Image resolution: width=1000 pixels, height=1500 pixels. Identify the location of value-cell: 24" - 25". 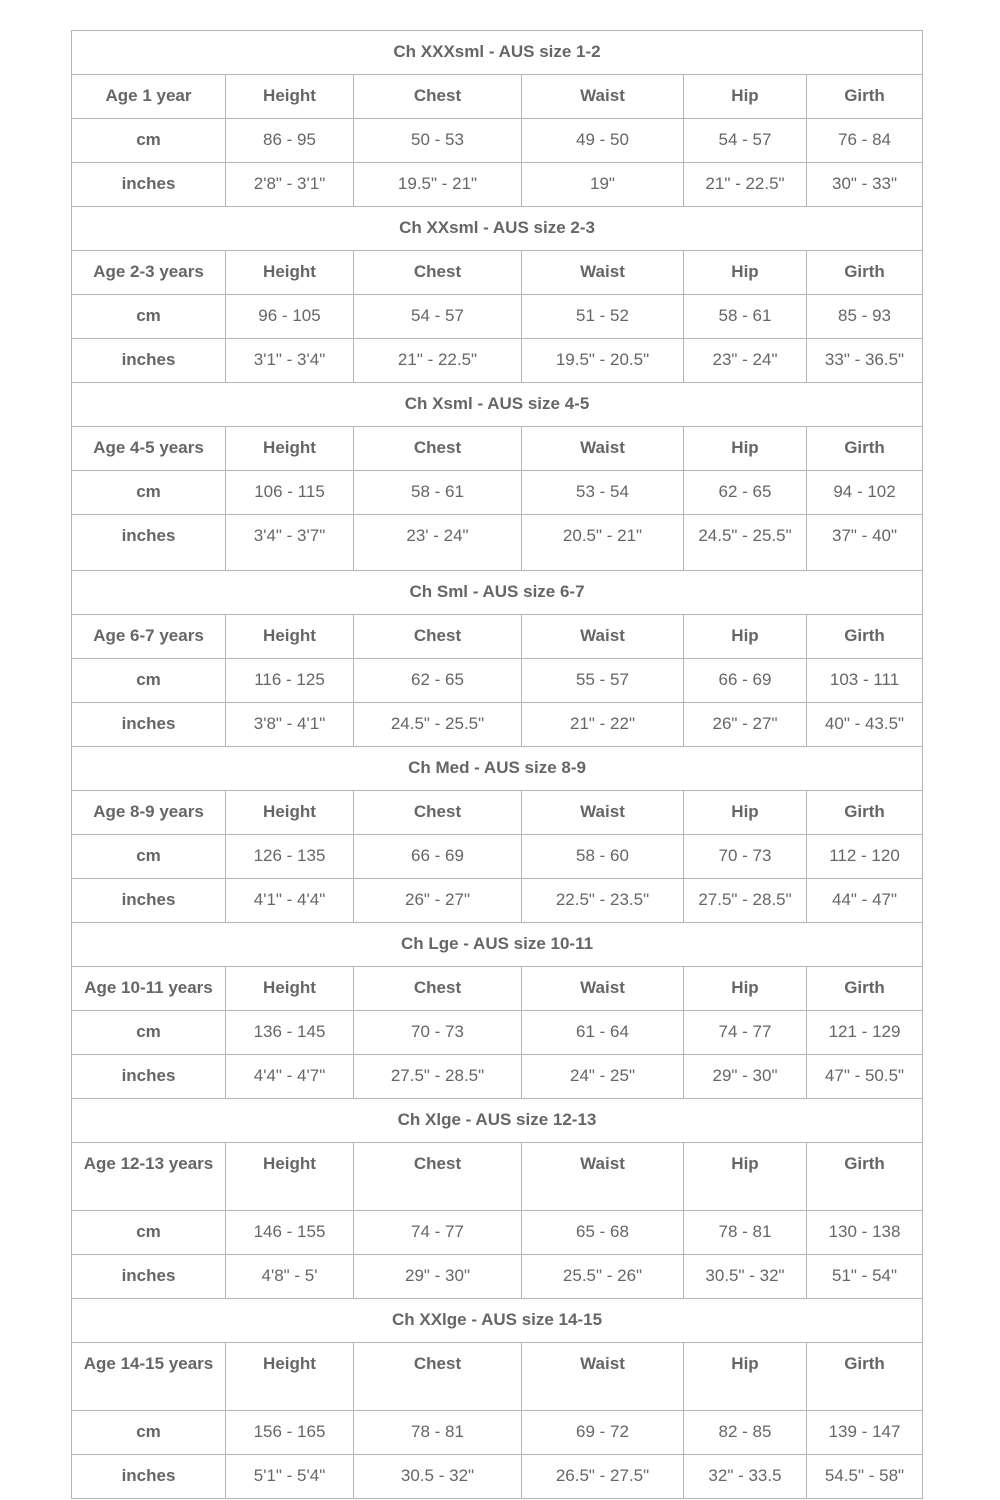
(602, 1076).